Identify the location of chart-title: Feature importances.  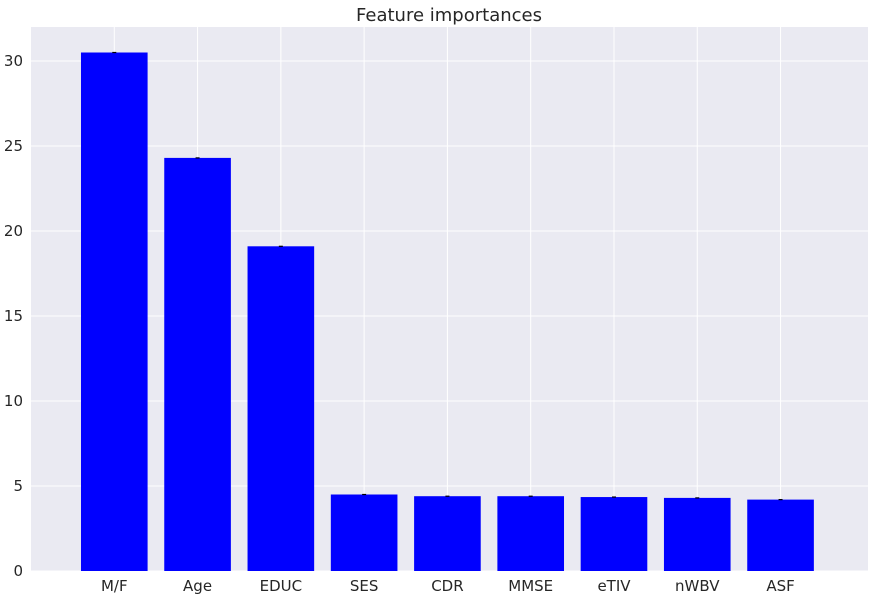
(449, 15).